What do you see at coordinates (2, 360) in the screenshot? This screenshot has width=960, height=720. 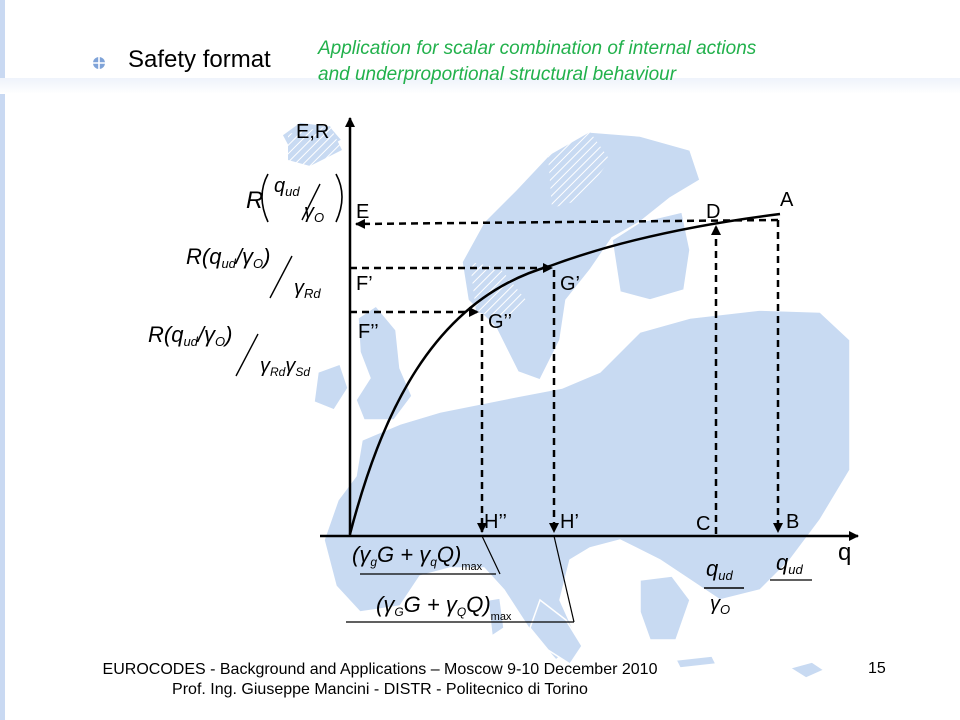 I see `left-accent-bar` at bounding box center [2, 360].